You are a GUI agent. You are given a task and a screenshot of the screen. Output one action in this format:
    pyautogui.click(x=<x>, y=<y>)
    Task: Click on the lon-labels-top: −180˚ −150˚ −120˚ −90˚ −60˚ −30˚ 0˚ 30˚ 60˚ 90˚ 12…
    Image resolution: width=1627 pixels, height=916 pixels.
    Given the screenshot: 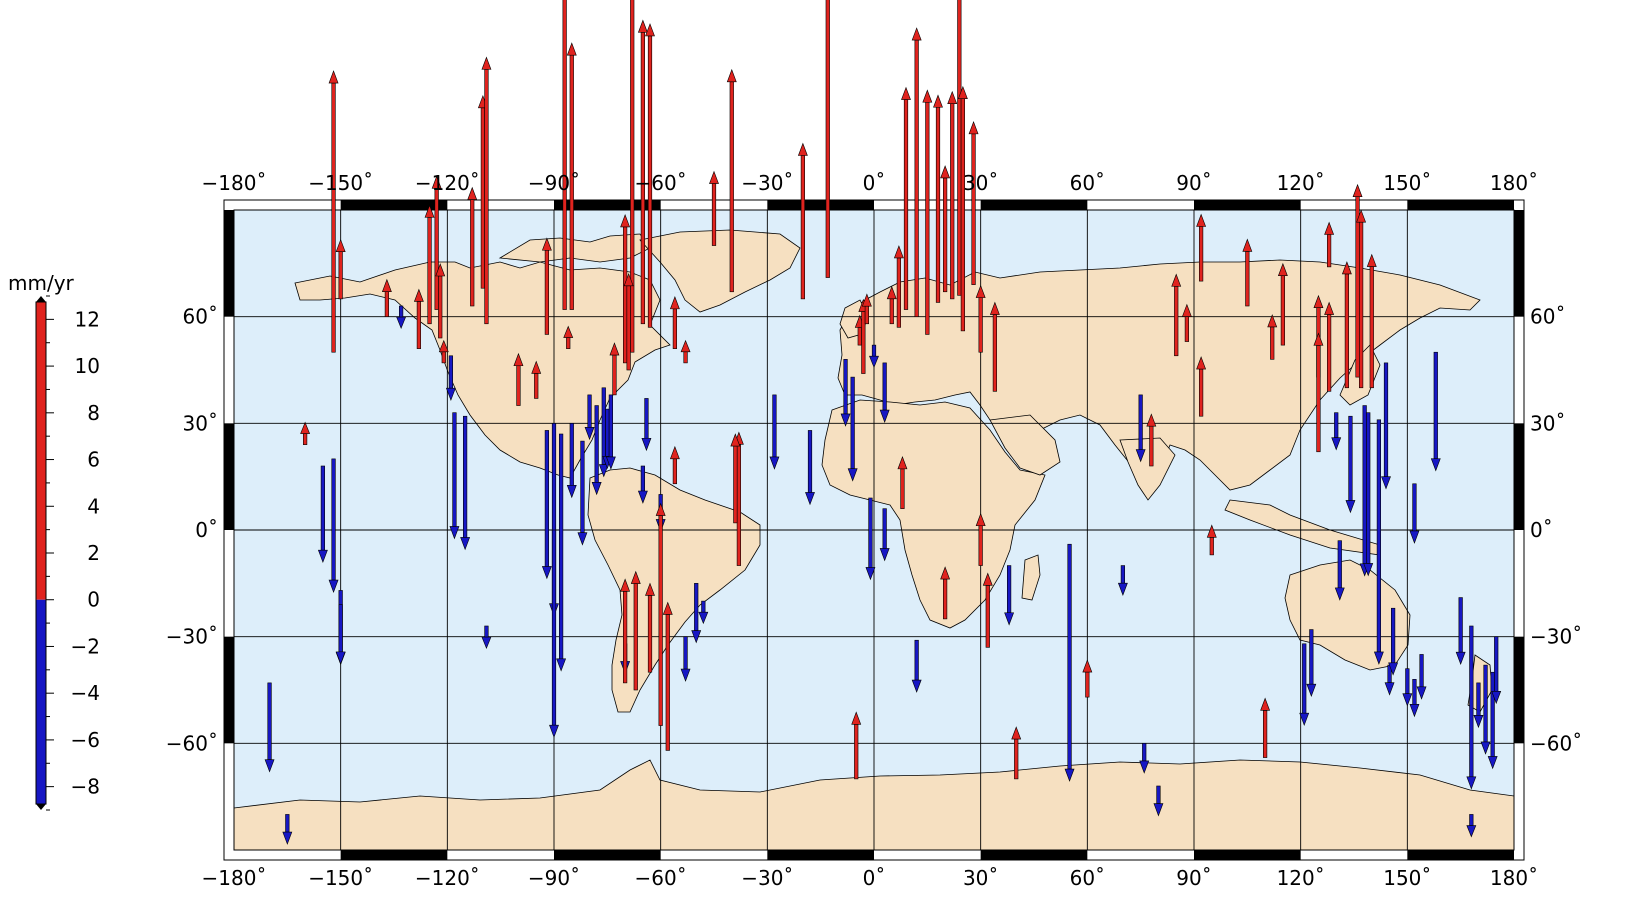 What is the action you would take?
    pyautogui.click(x=870, y=183)
    